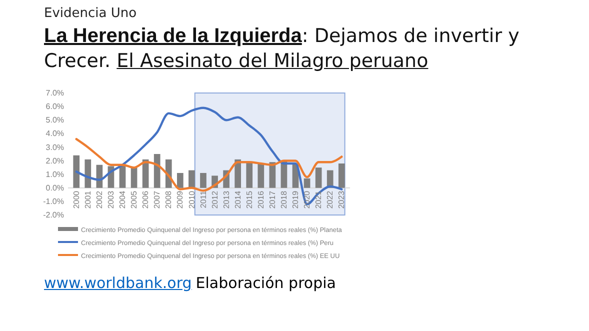 This screenshot has width=589, height=331. I want to click on y-tick-label: -2.0%, so click(53, 215).